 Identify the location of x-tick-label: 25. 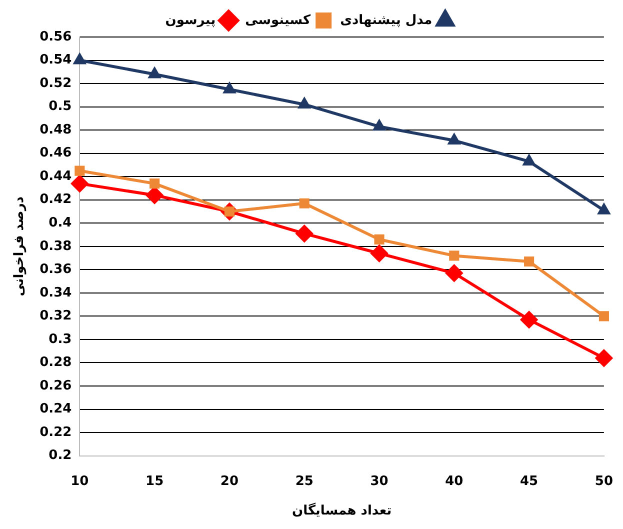
(304, 481).